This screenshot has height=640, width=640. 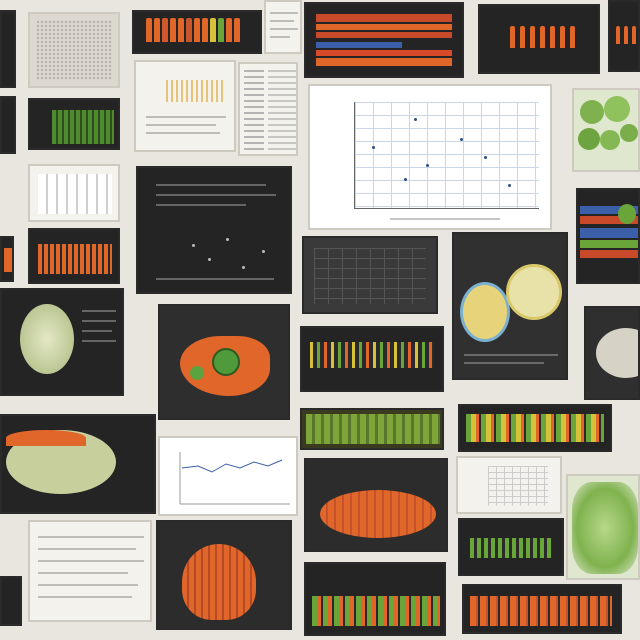 I want to click on green-bars-mid-right, so click(x=511, y=547).